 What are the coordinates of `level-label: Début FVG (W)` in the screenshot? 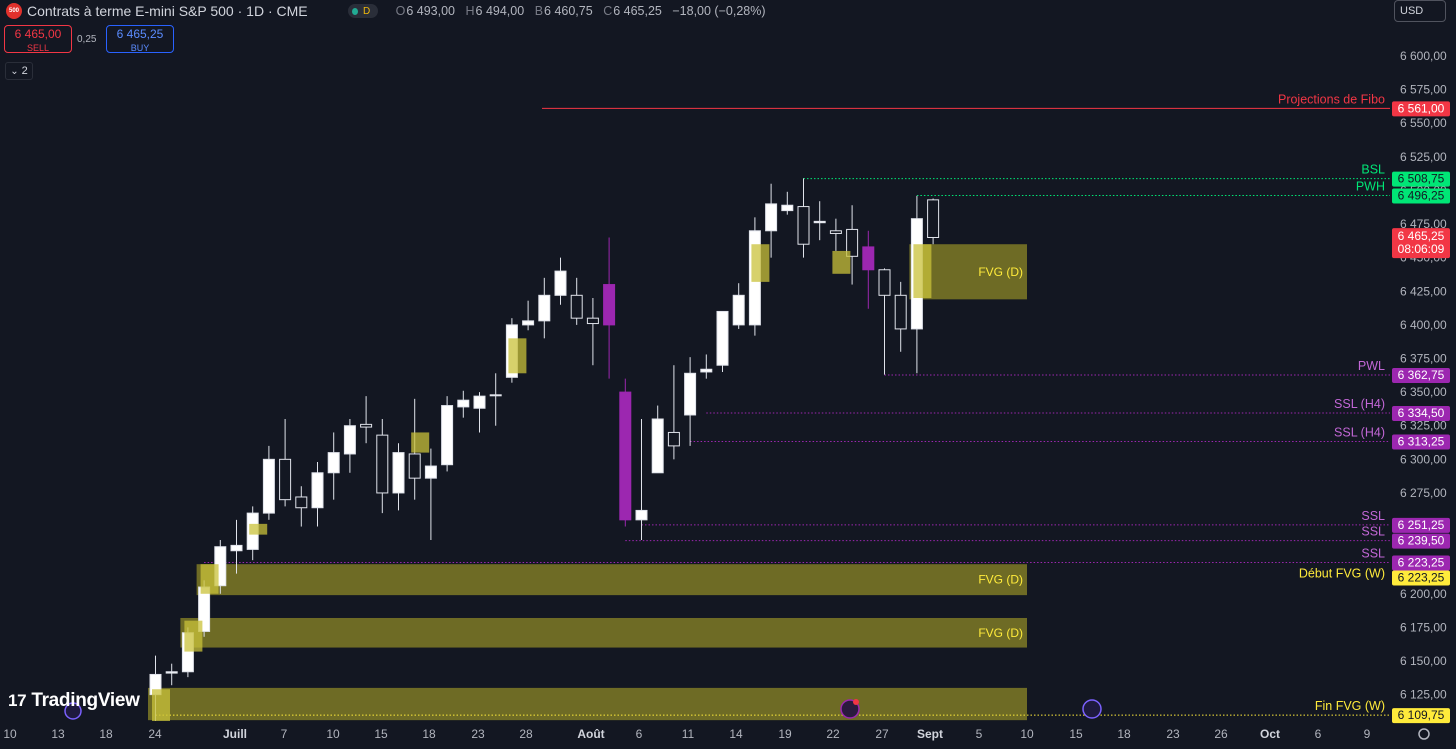 It's located at (1342, 574).